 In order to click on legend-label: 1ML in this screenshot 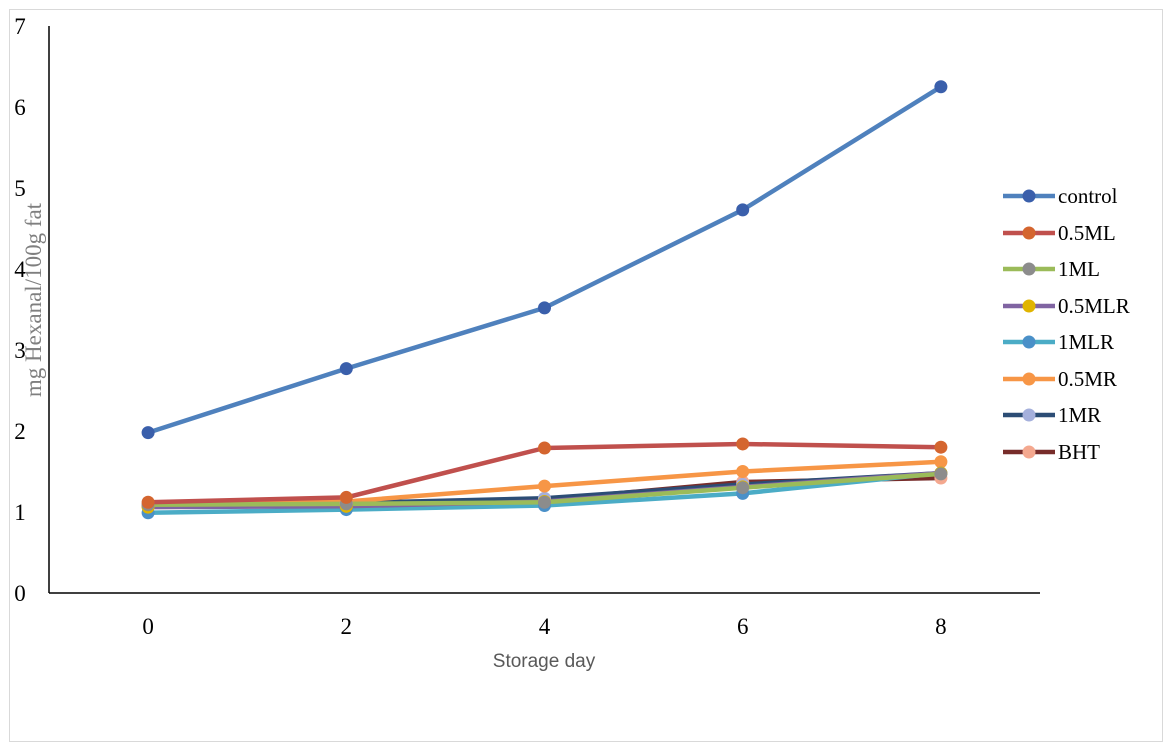, I will do `click(1079, 269)`.